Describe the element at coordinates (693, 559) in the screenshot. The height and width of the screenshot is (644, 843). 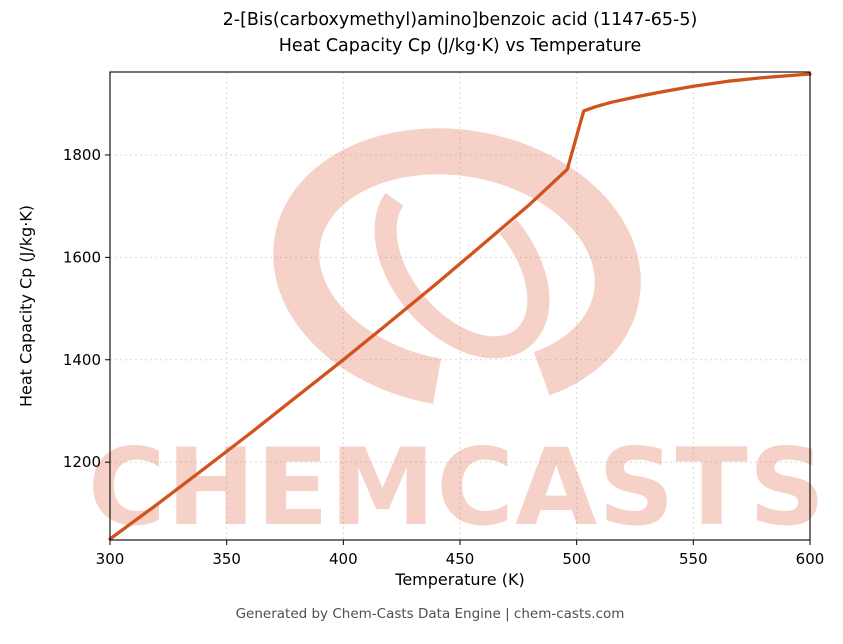
I see `x-tick-label: 550` at that location.